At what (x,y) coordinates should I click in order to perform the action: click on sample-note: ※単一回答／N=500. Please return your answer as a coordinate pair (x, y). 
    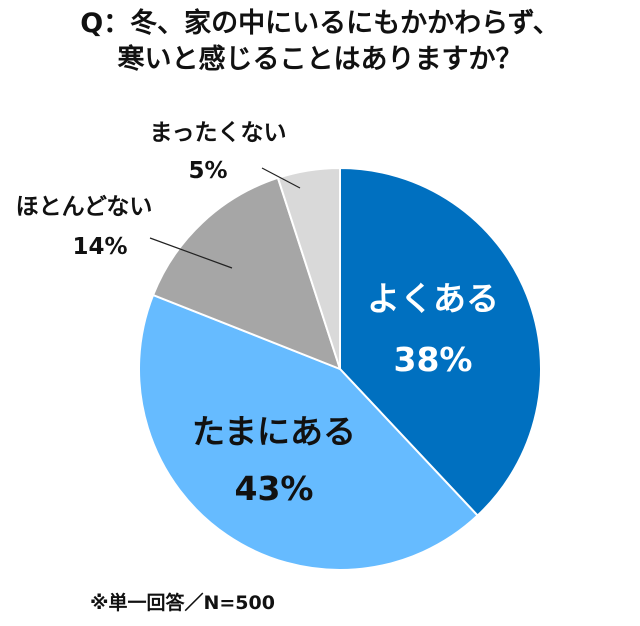
    Looking at the image, I should click on (182, 603).